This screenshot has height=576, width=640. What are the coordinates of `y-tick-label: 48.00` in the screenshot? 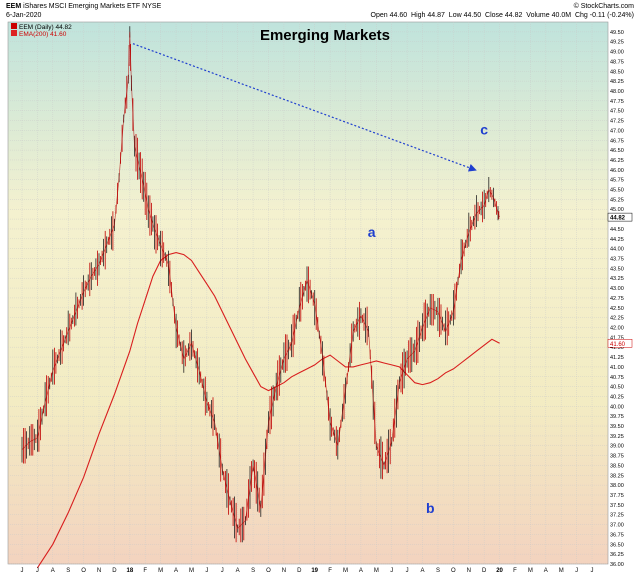 It's located at (617, 92).